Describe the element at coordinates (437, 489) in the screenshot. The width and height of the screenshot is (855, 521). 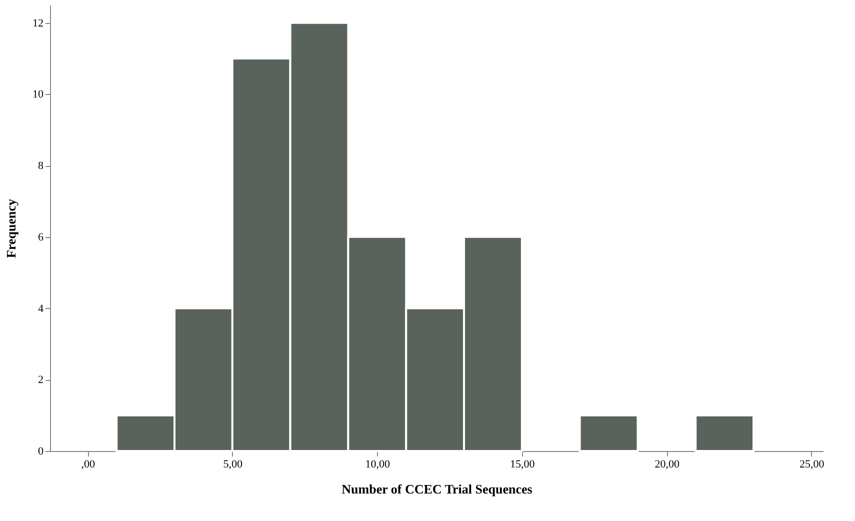
I see `x-axis-title: Number of CCEC Trial Sequences` at that location.